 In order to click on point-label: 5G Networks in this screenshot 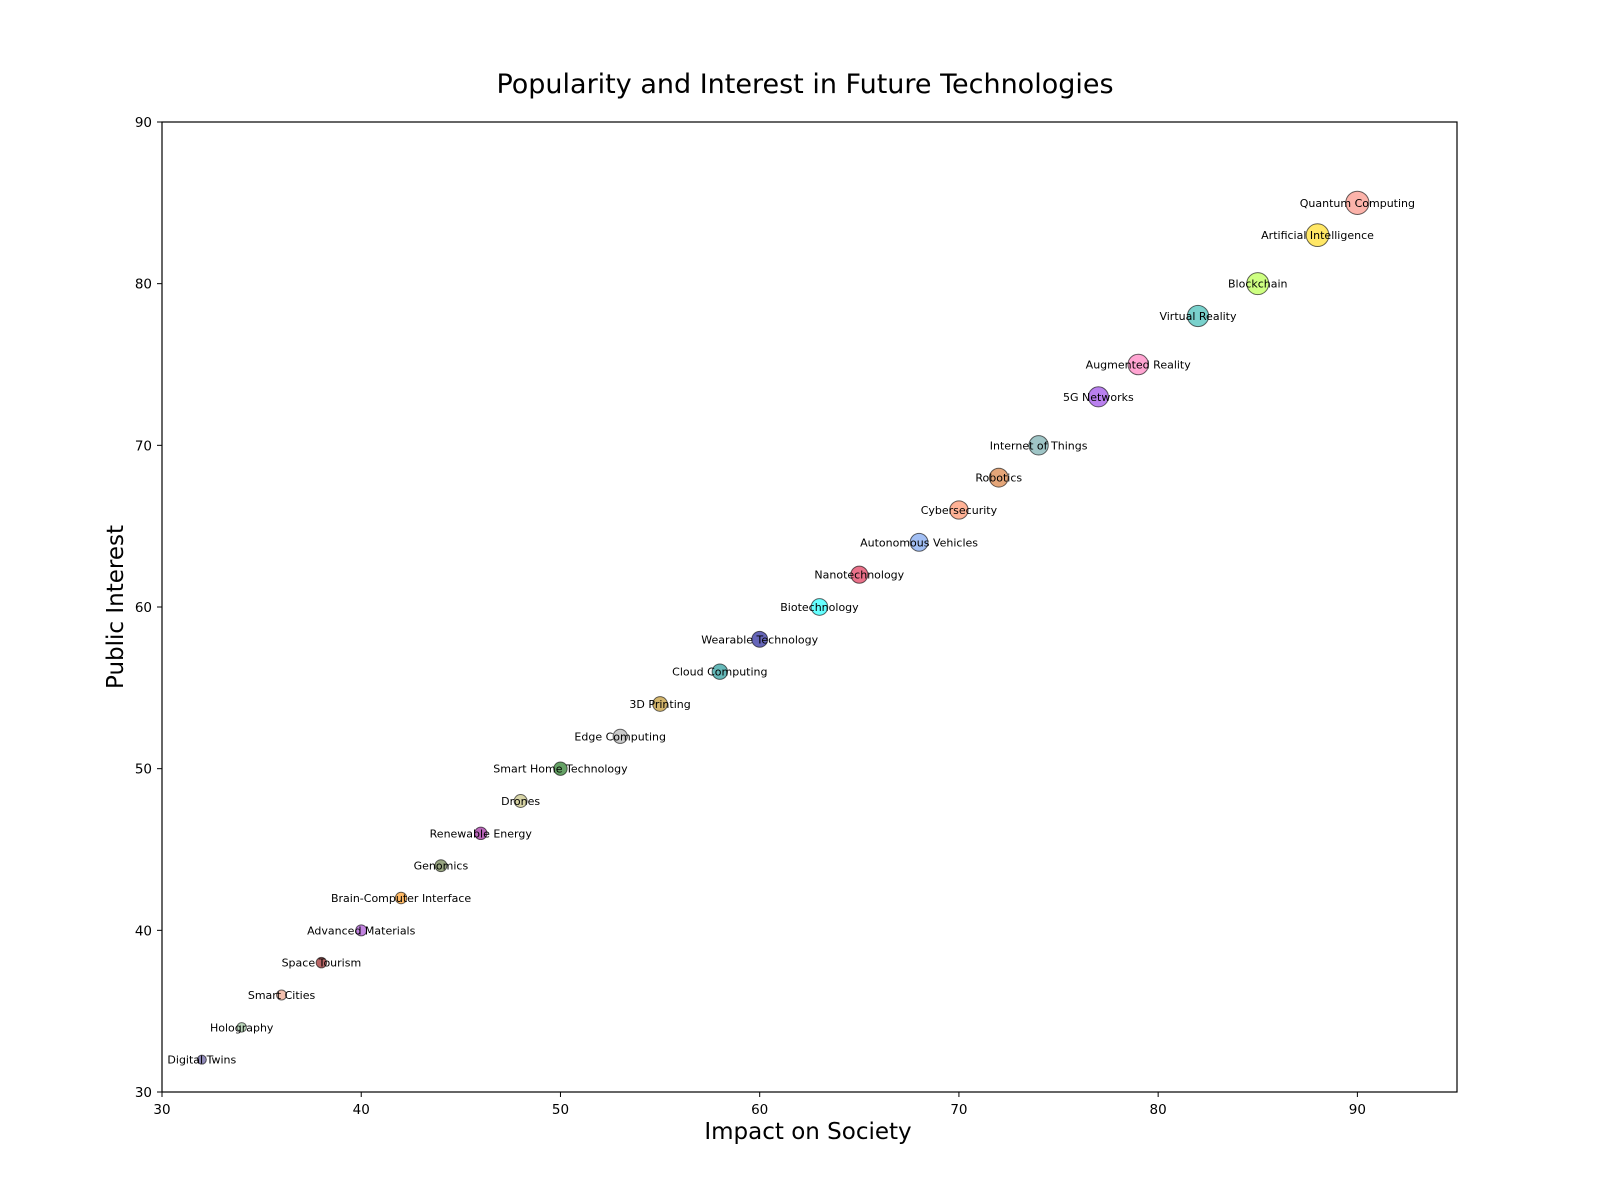, I will do `click(1098, 397)`.